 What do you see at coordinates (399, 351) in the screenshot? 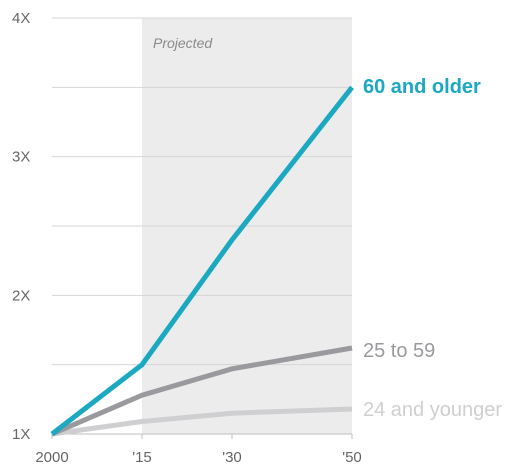
I see `series-label-25-to-59: 25 to 59` at bounding box center [399, 351].